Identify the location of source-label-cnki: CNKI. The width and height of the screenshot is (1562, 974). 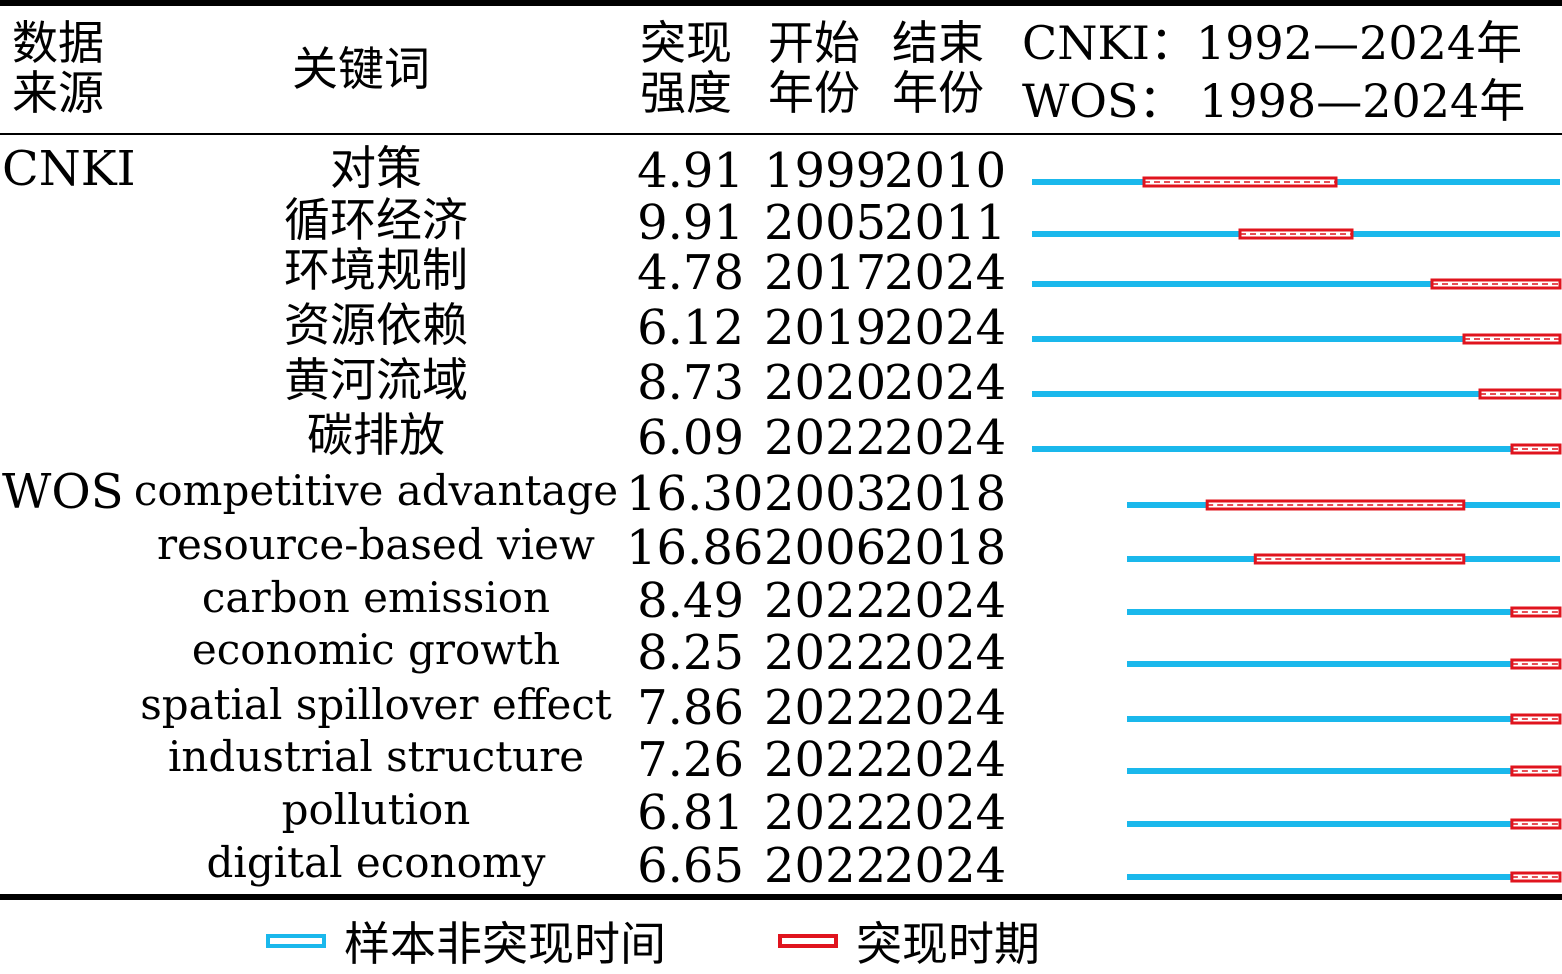
(69, 169).